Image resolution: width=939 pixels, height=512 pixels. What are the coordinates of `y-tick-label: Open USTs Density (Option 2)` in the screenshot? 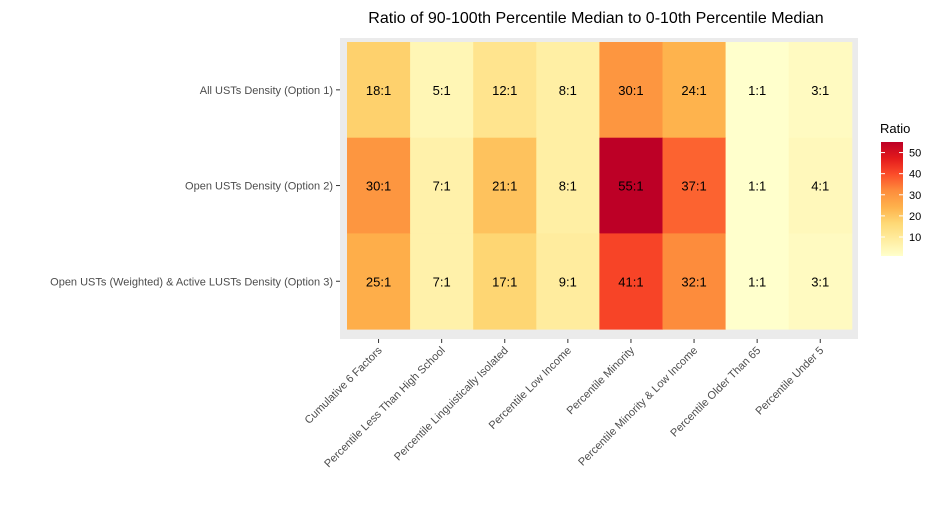 It's located at (259, 187).